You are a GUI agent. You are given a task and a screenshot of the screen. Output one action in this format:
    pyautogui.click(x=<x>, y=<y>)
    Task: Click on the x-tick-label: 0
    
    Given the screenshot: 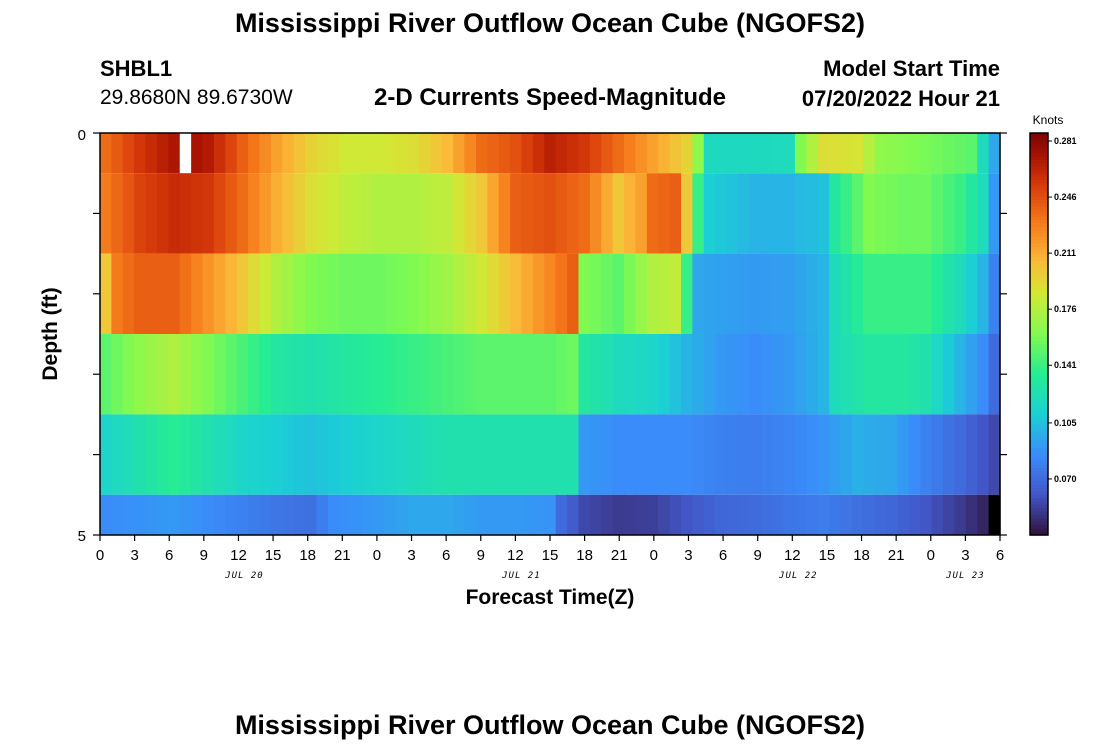 What is the action you would take?
    pyautogui.click(x=100, y=555)
    